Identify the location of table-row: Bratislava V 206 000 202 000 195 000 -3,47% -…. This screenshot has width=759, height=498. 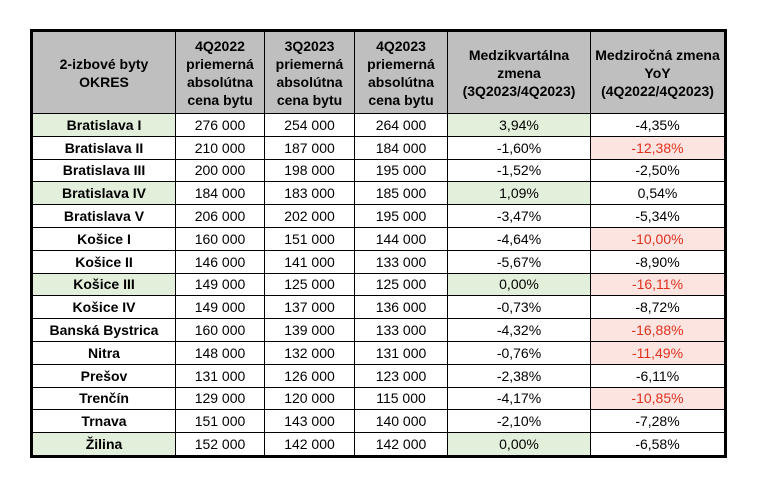
(378, 216).